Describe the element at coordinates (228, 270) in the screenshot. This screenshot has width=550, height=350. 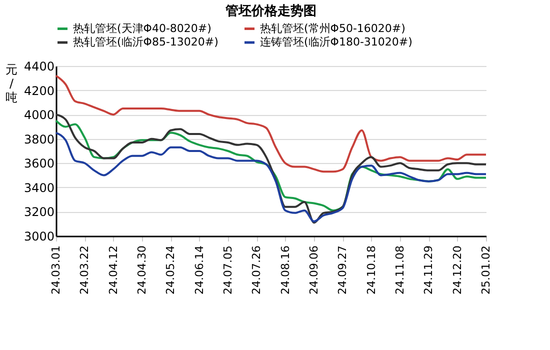
I see `x-tick-label: 24.07.05` at that location.